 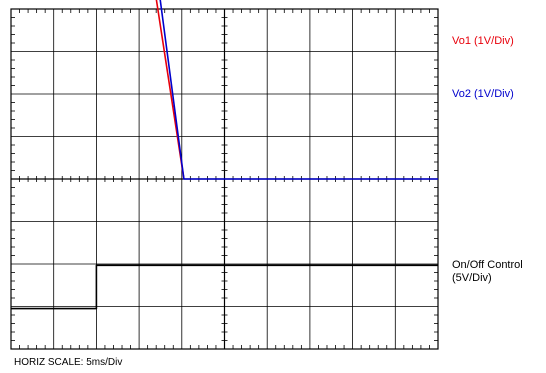 What do you see at coordinates (483, 94) in the screenshot?
I see `legend-vo2: Vo2 (1V/Div)` at bounding box center [483, 94].